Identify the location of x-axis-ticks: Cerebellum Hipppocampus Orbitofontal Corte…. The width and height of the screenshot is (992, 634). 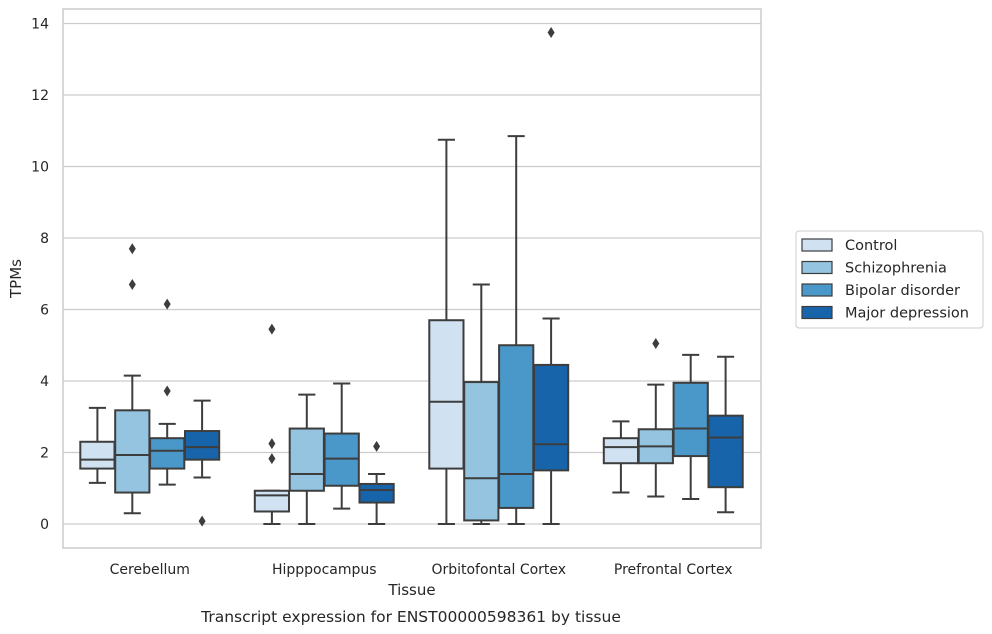
(421, 570).